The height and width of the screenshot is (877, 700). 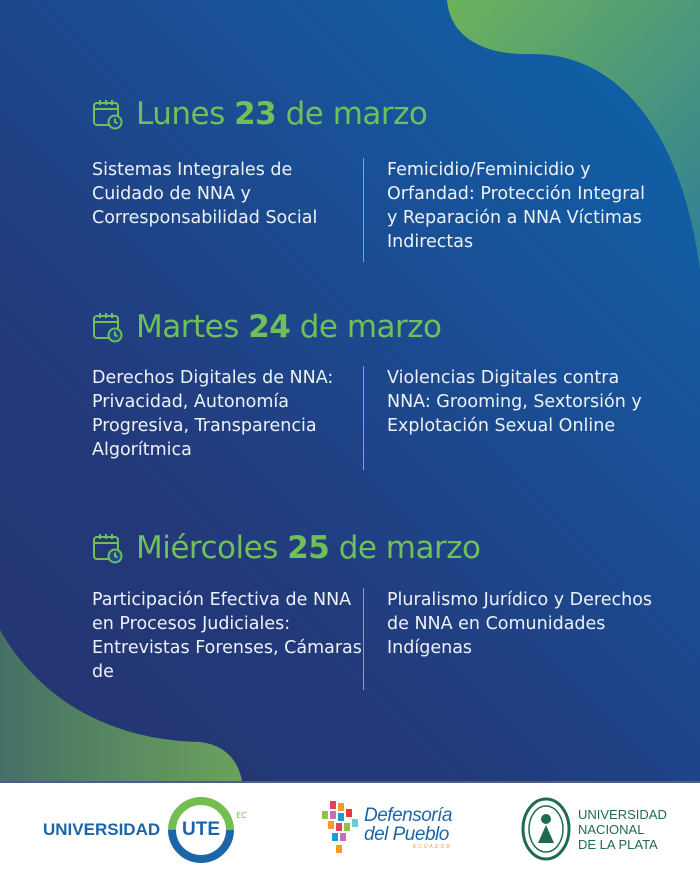 What do you see at coordinates (594, 829) in the screenshot?
I see `unlp-logo: UNIVERSIDAD NACIONAL DE LA PLATA` at bounding box center [594, 829].